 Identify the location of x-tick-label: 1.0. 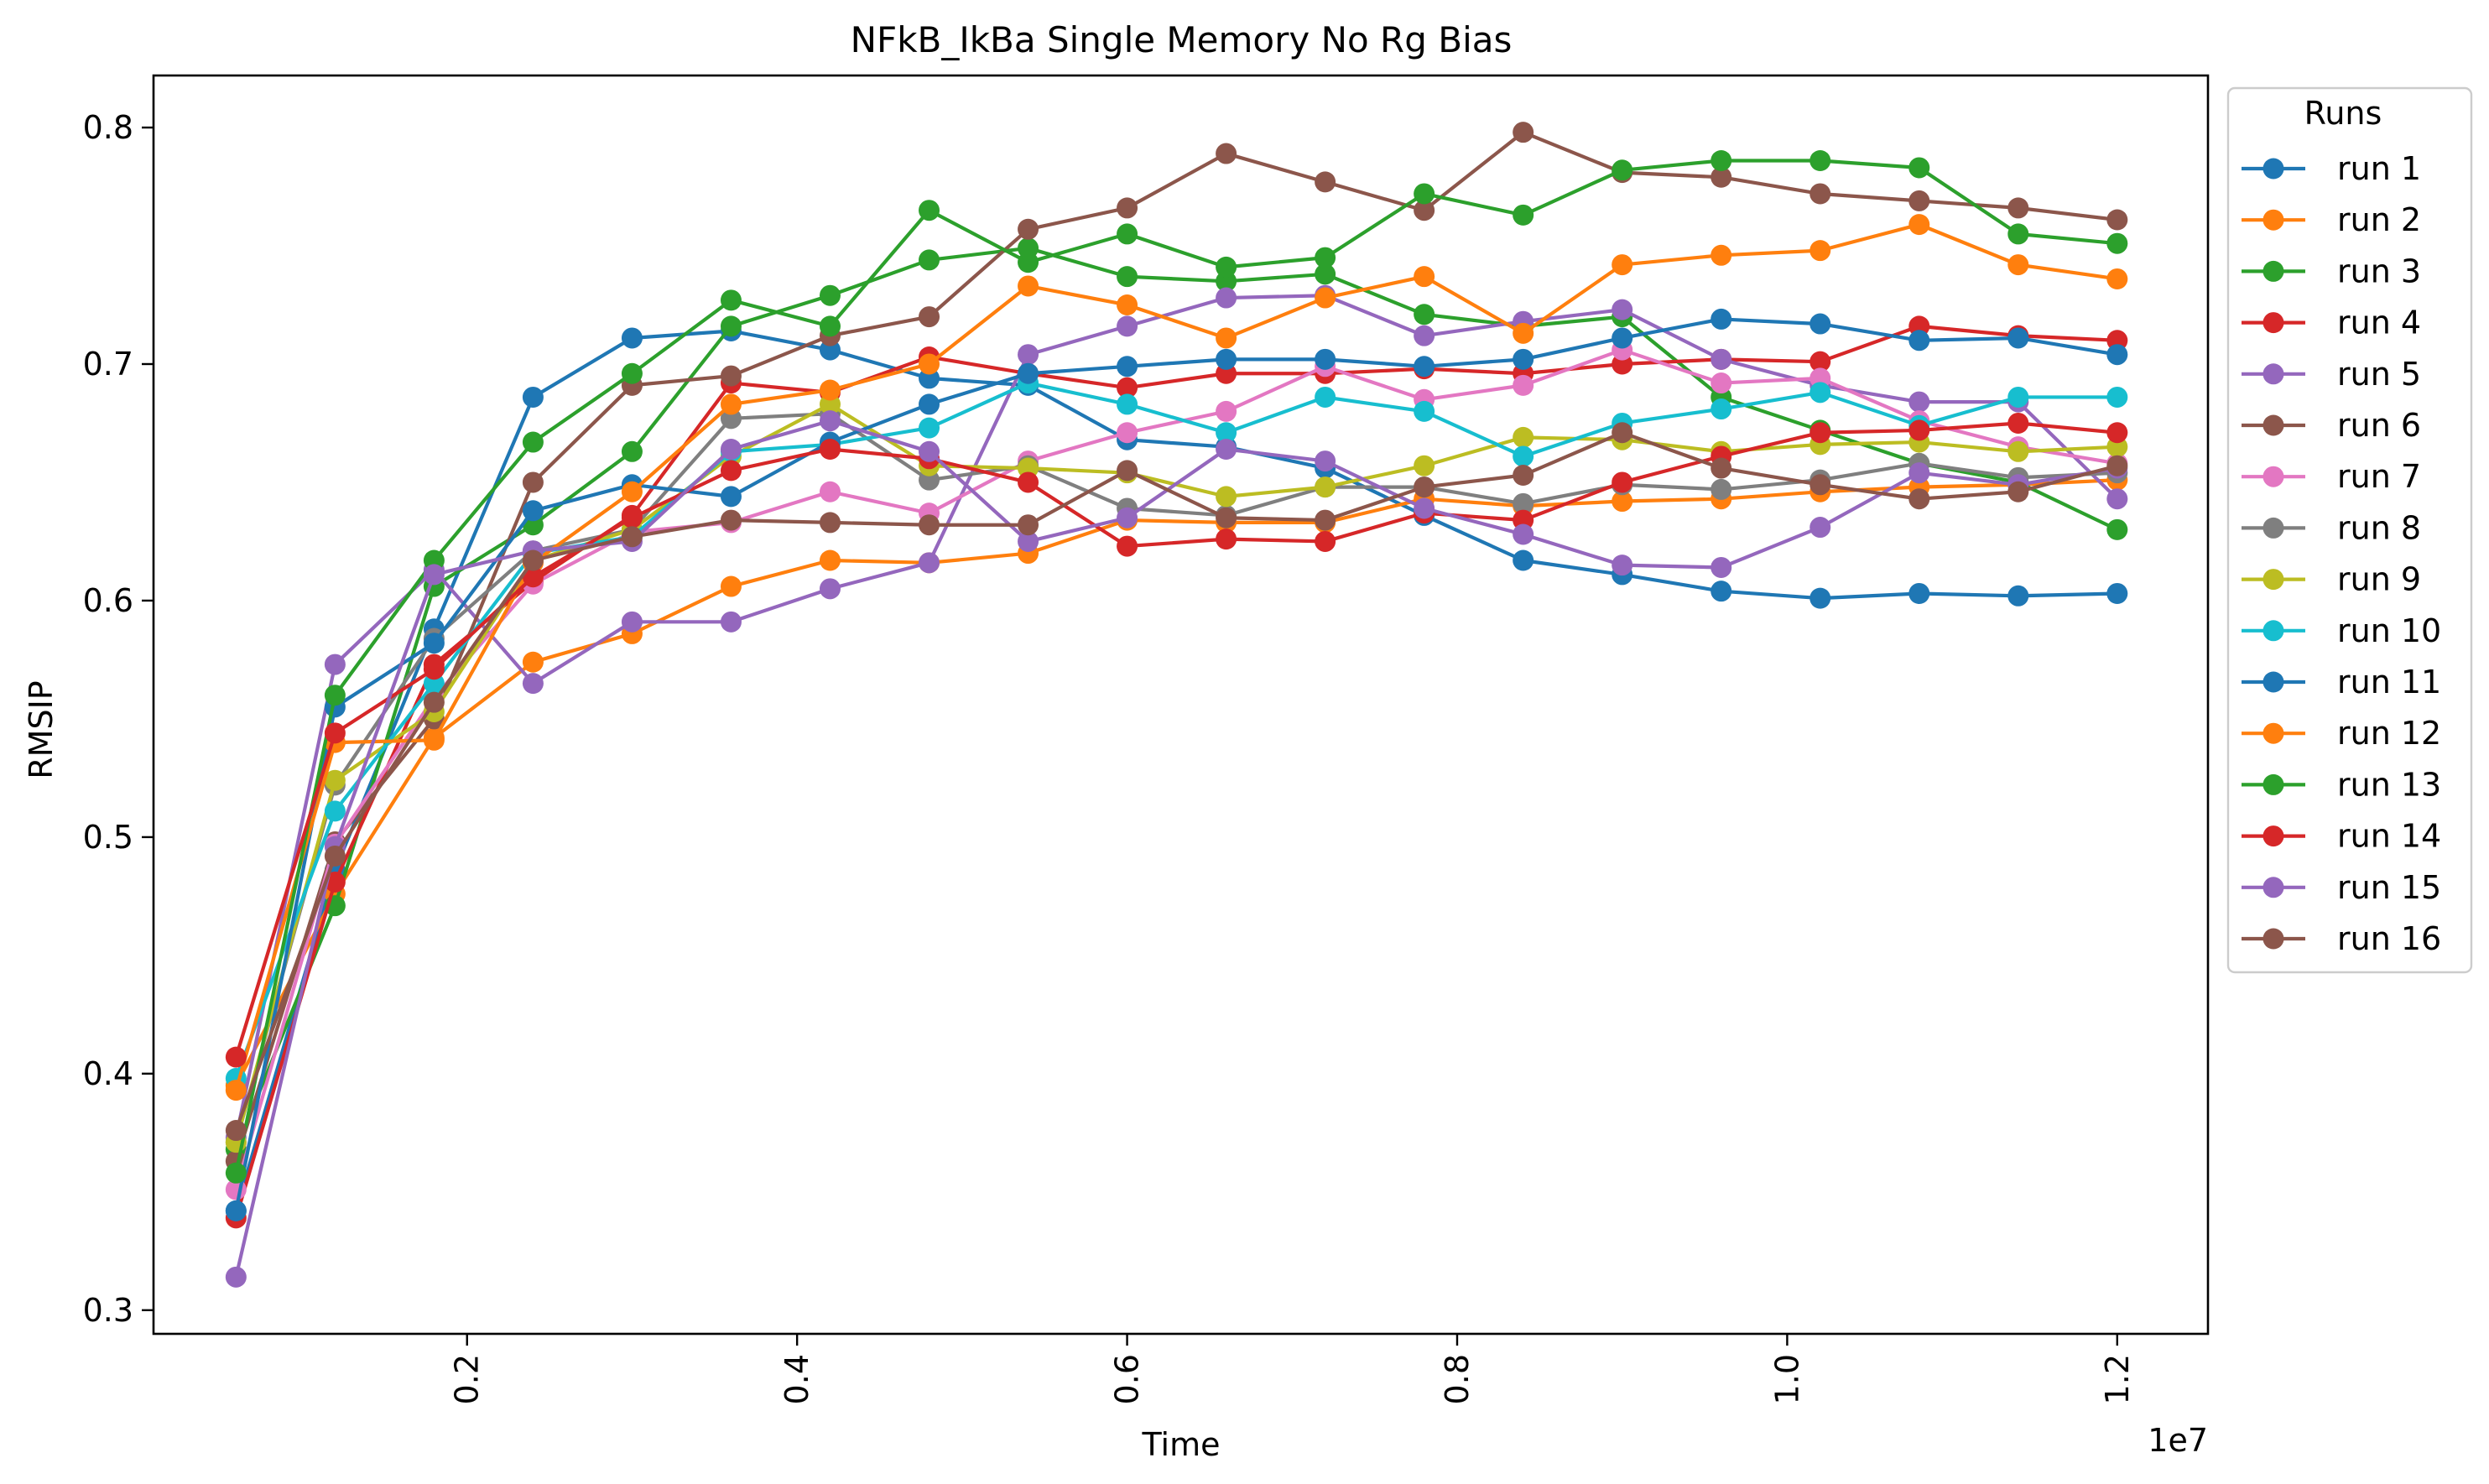
(1786, 1379).